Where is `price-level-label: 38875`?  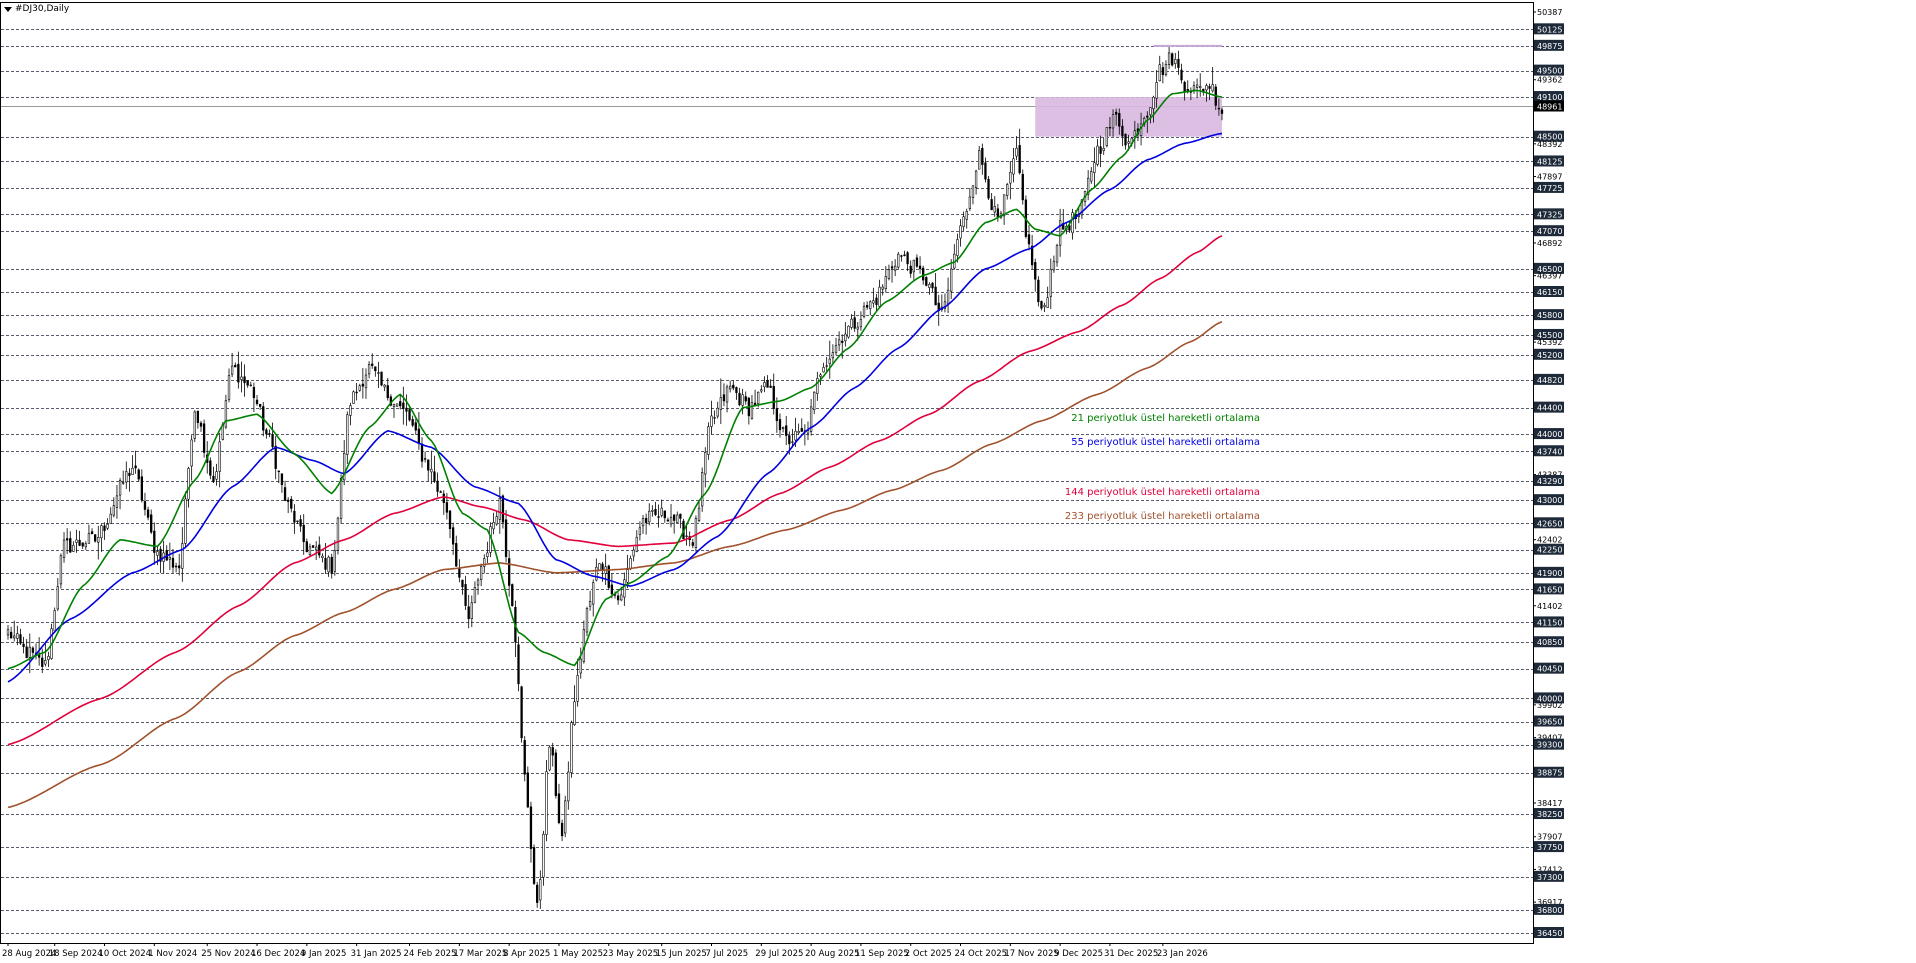
price-level-label: 38875 is located at coordinates (1549, 773).